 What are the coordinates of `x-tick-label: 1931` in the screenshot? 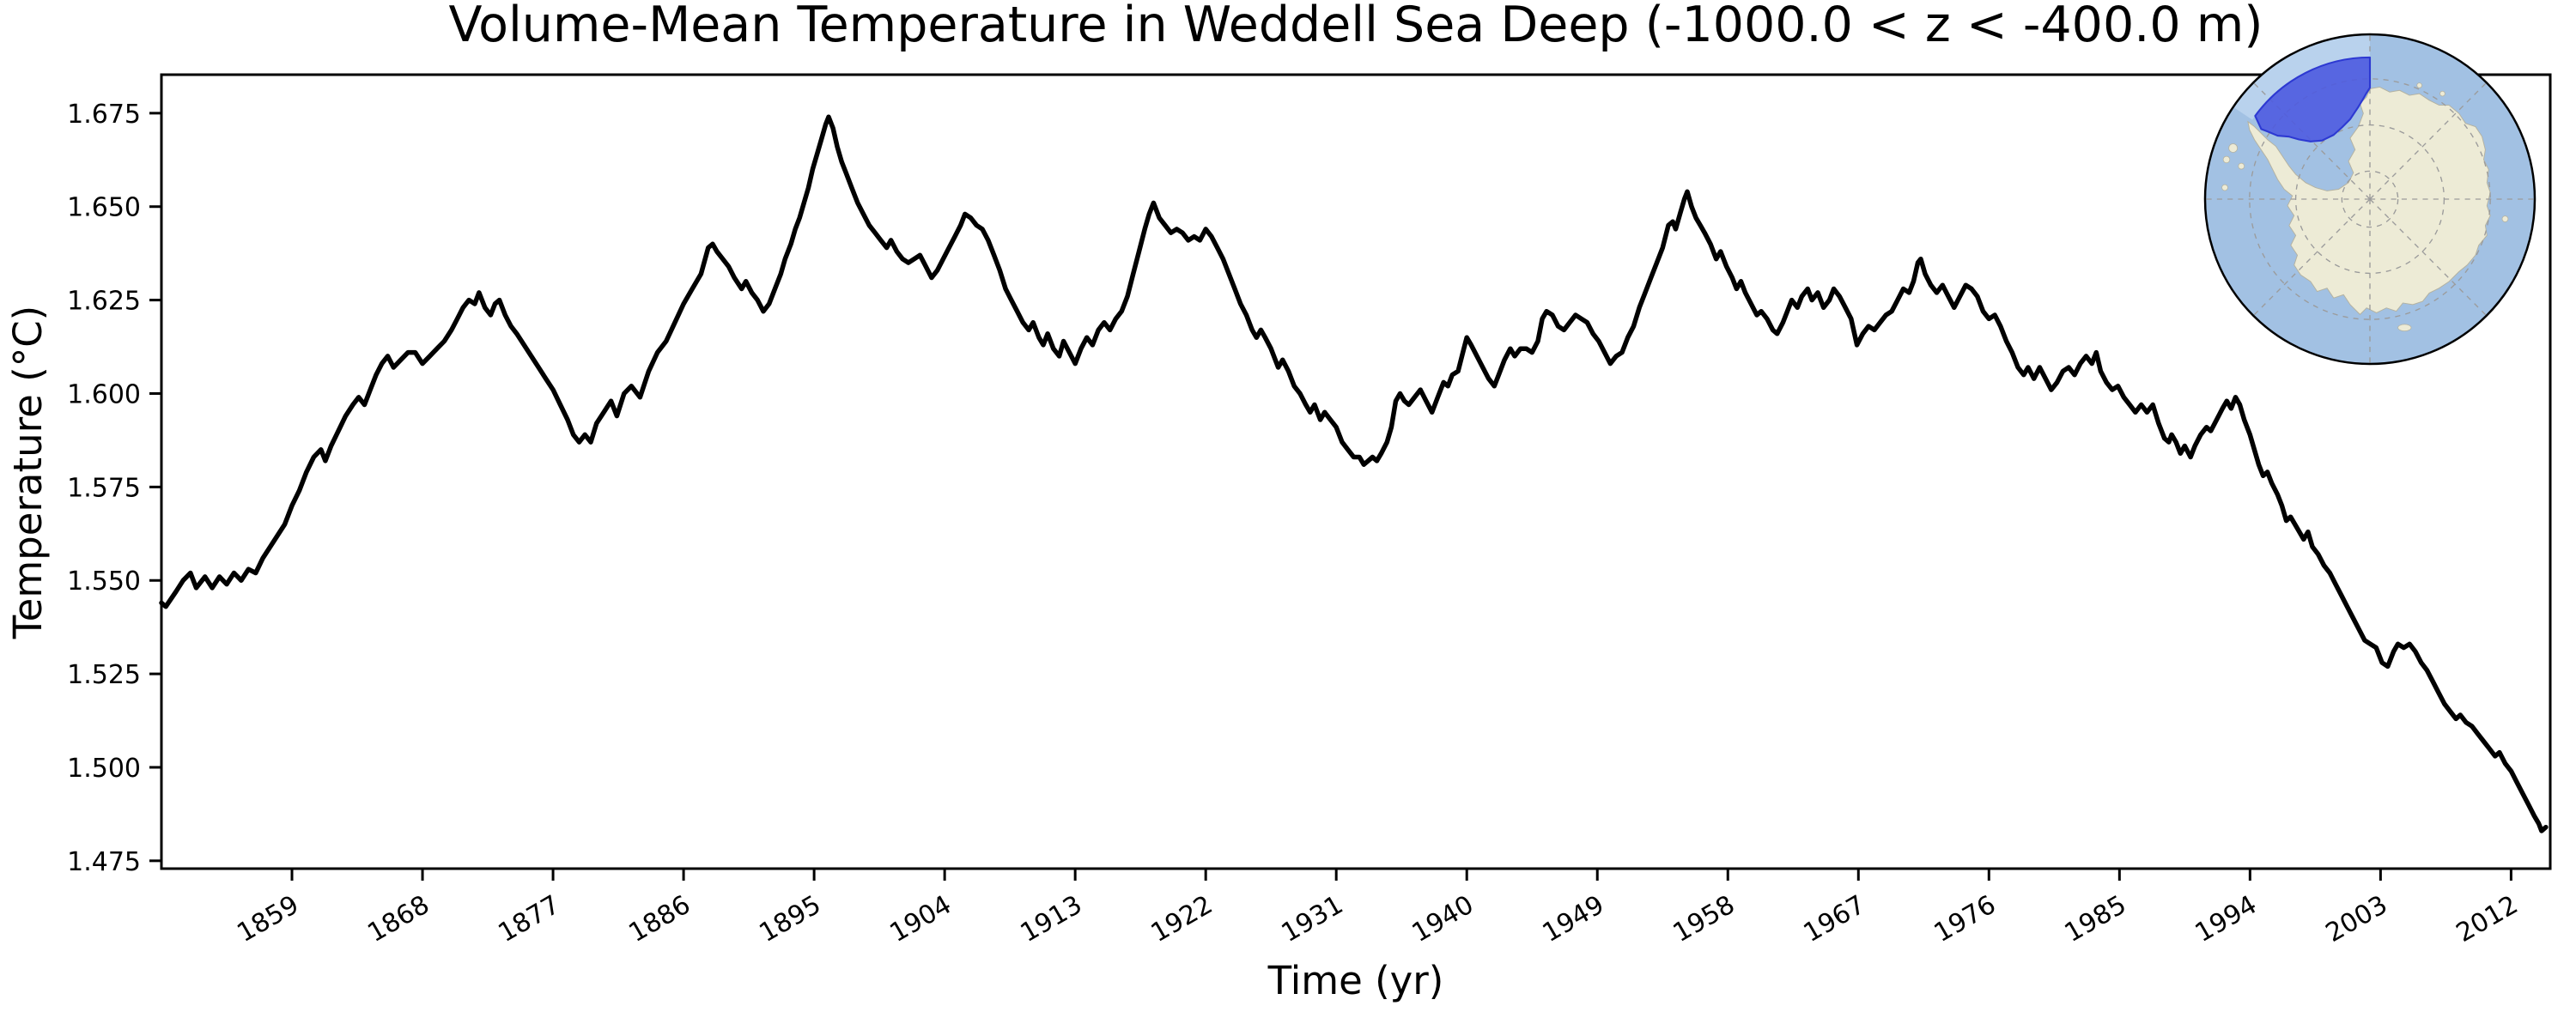 It's located at (1313, 919).